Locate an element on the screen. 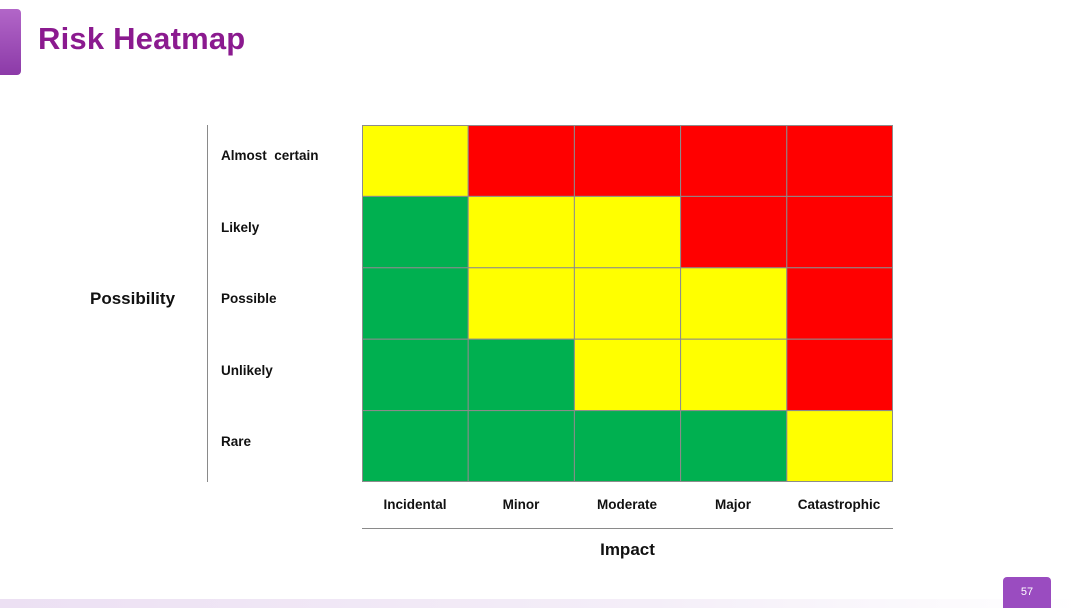 This screenshot has width=1080, height=608. row-label-likely: Likely is located at coordinates (240, 227).